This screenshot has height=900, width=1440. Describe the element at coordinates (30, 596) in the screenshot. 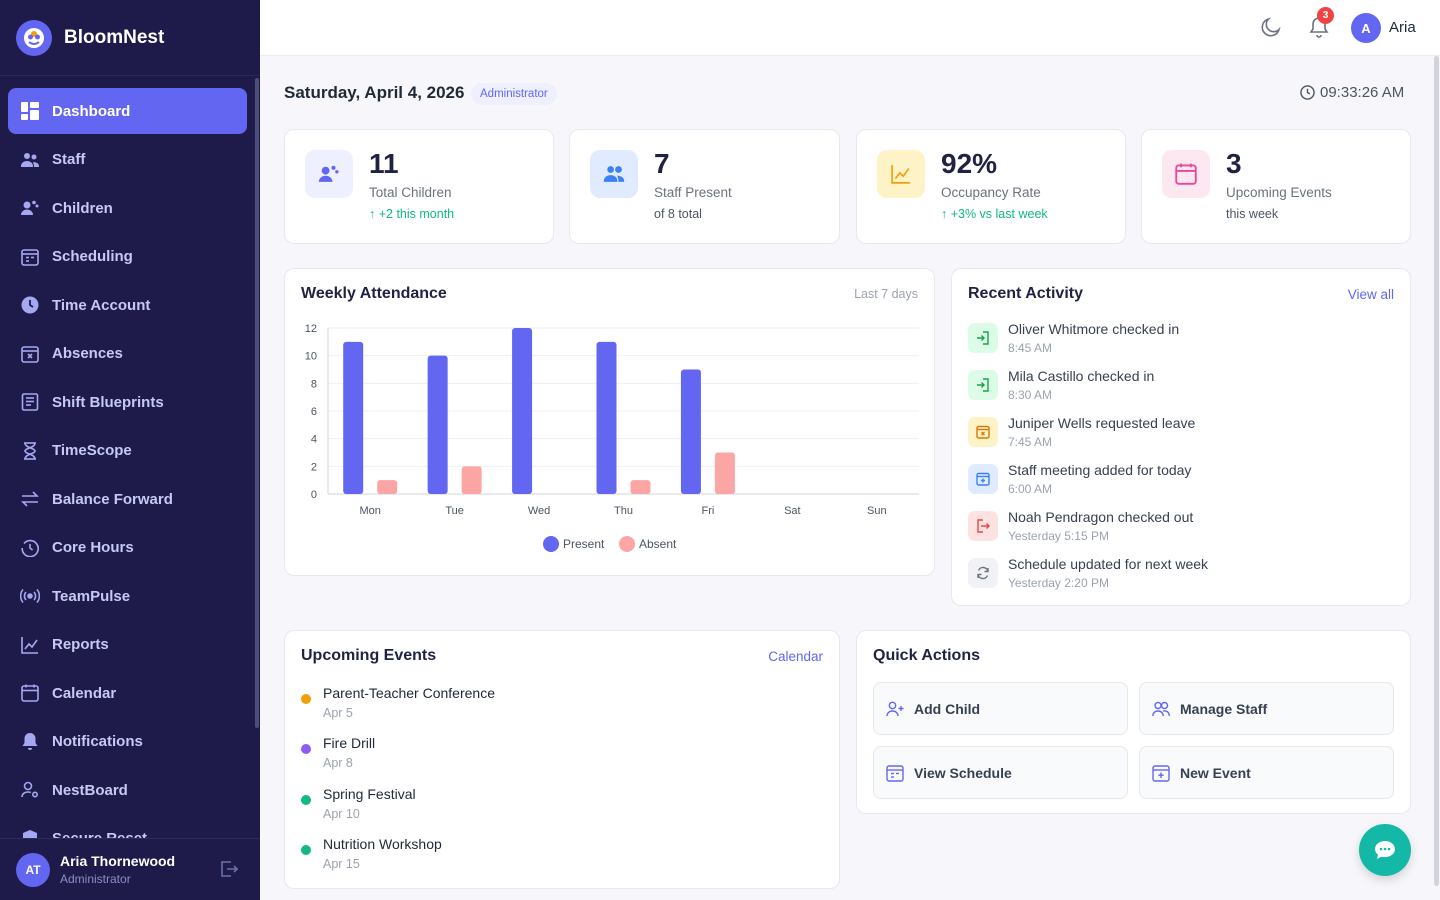

I see `broadcast-icon` at that location.